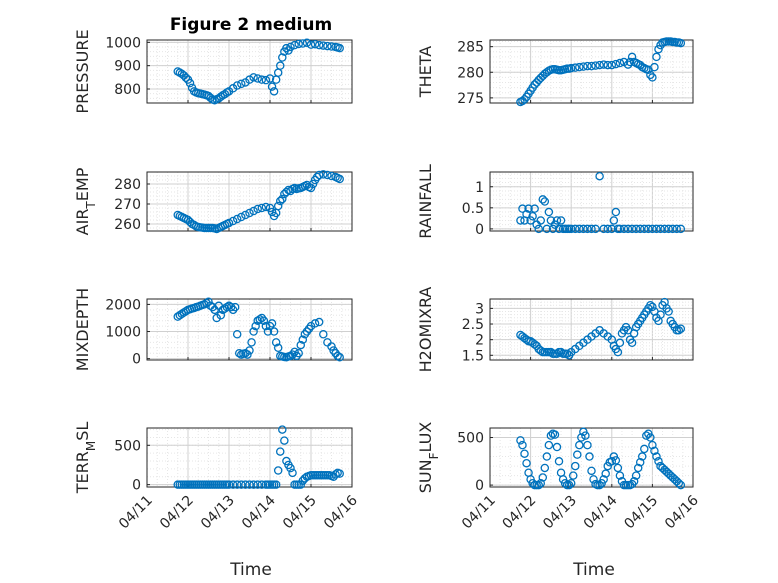 The image size is (778, 583). I want to click on y-tick-label: 285, so click(470, 48).